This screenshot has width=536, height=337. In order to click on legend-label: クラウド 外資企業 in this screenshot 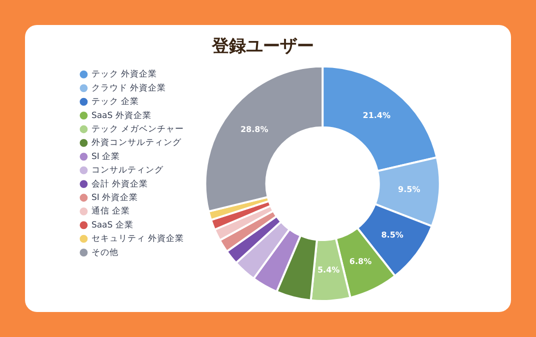, I will do `click(128, 88)`.